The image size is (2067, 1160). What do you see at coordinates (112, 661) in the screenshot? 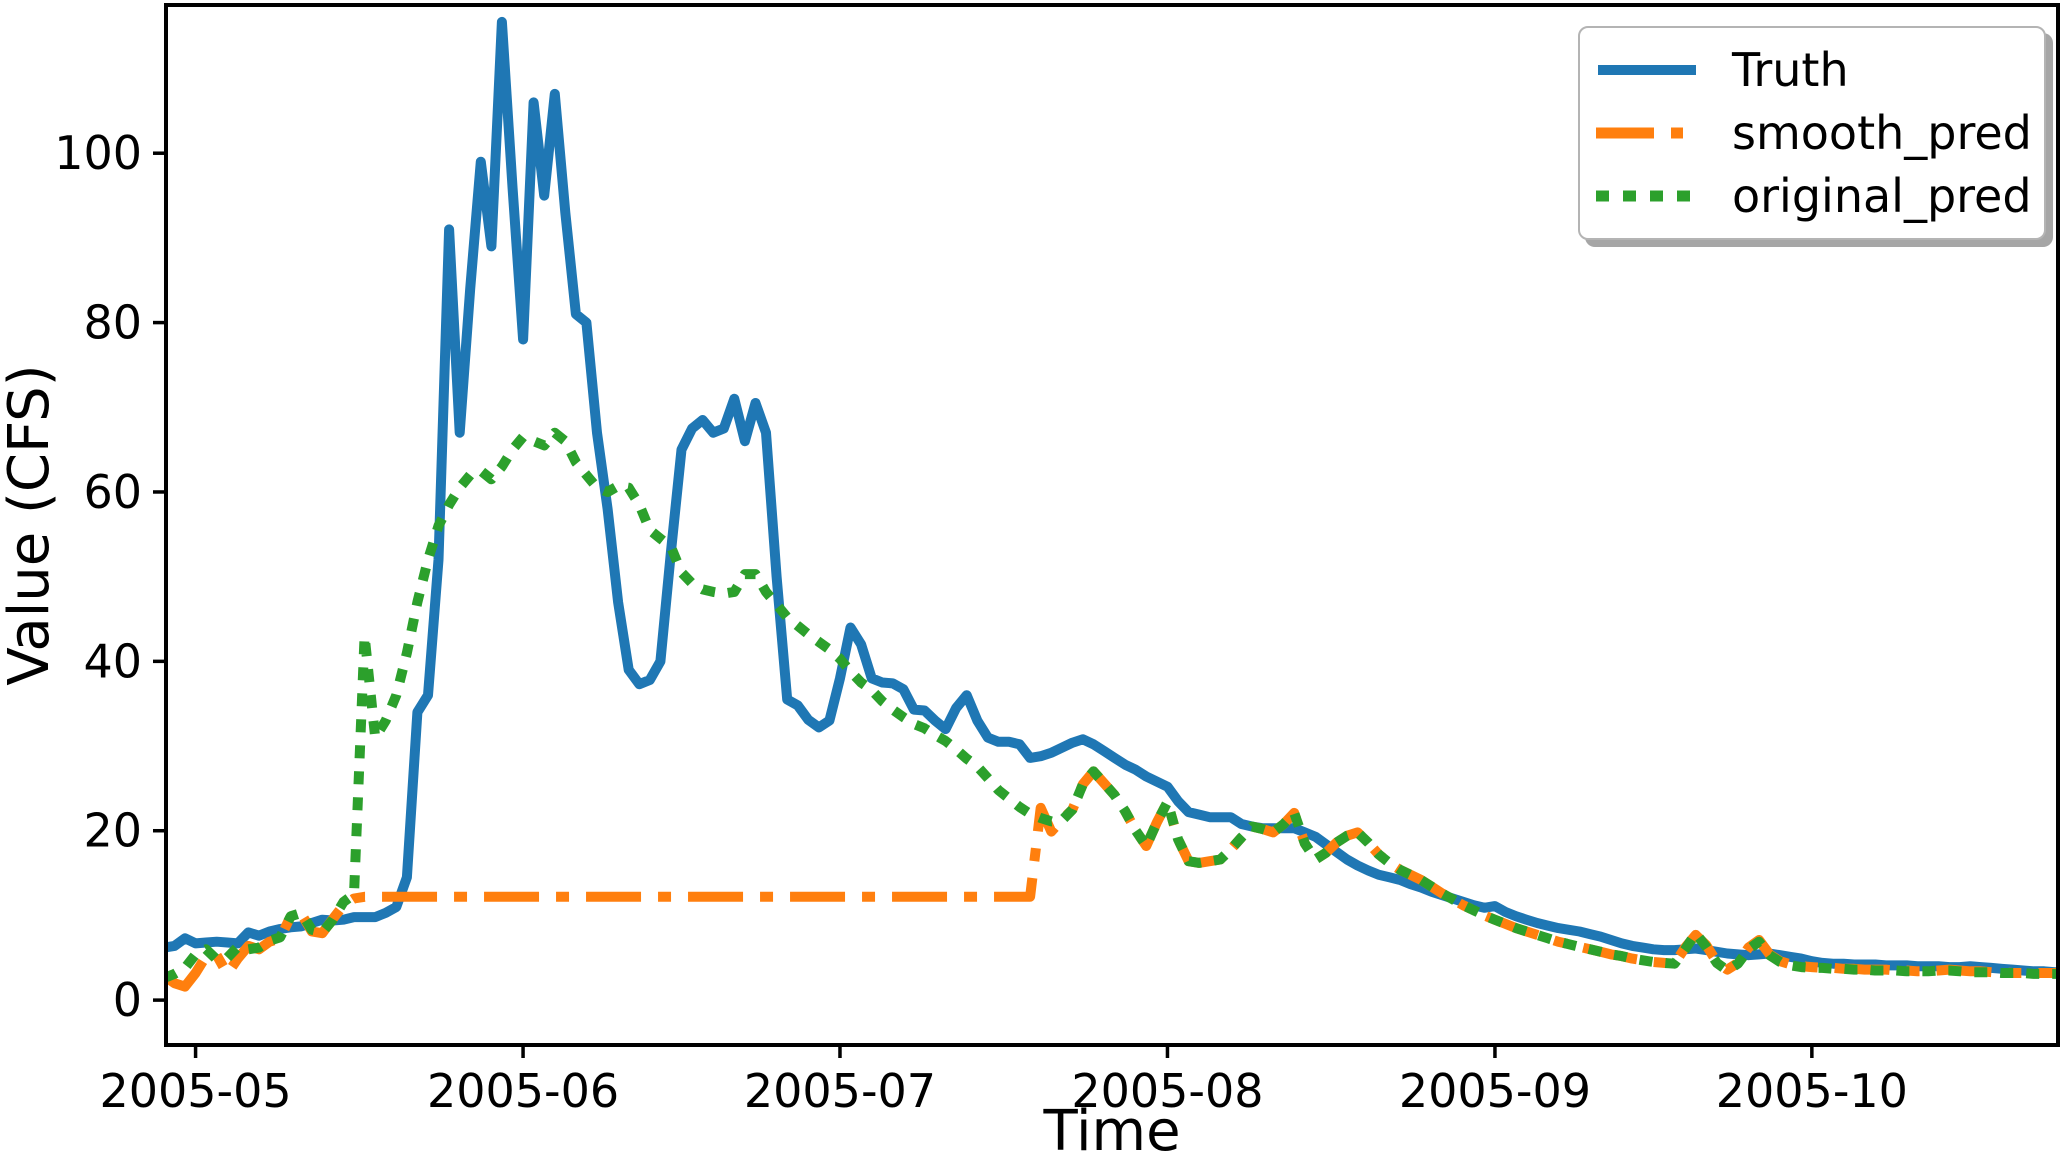
I see `tick-label: 40` at bounding box center [112, 661].